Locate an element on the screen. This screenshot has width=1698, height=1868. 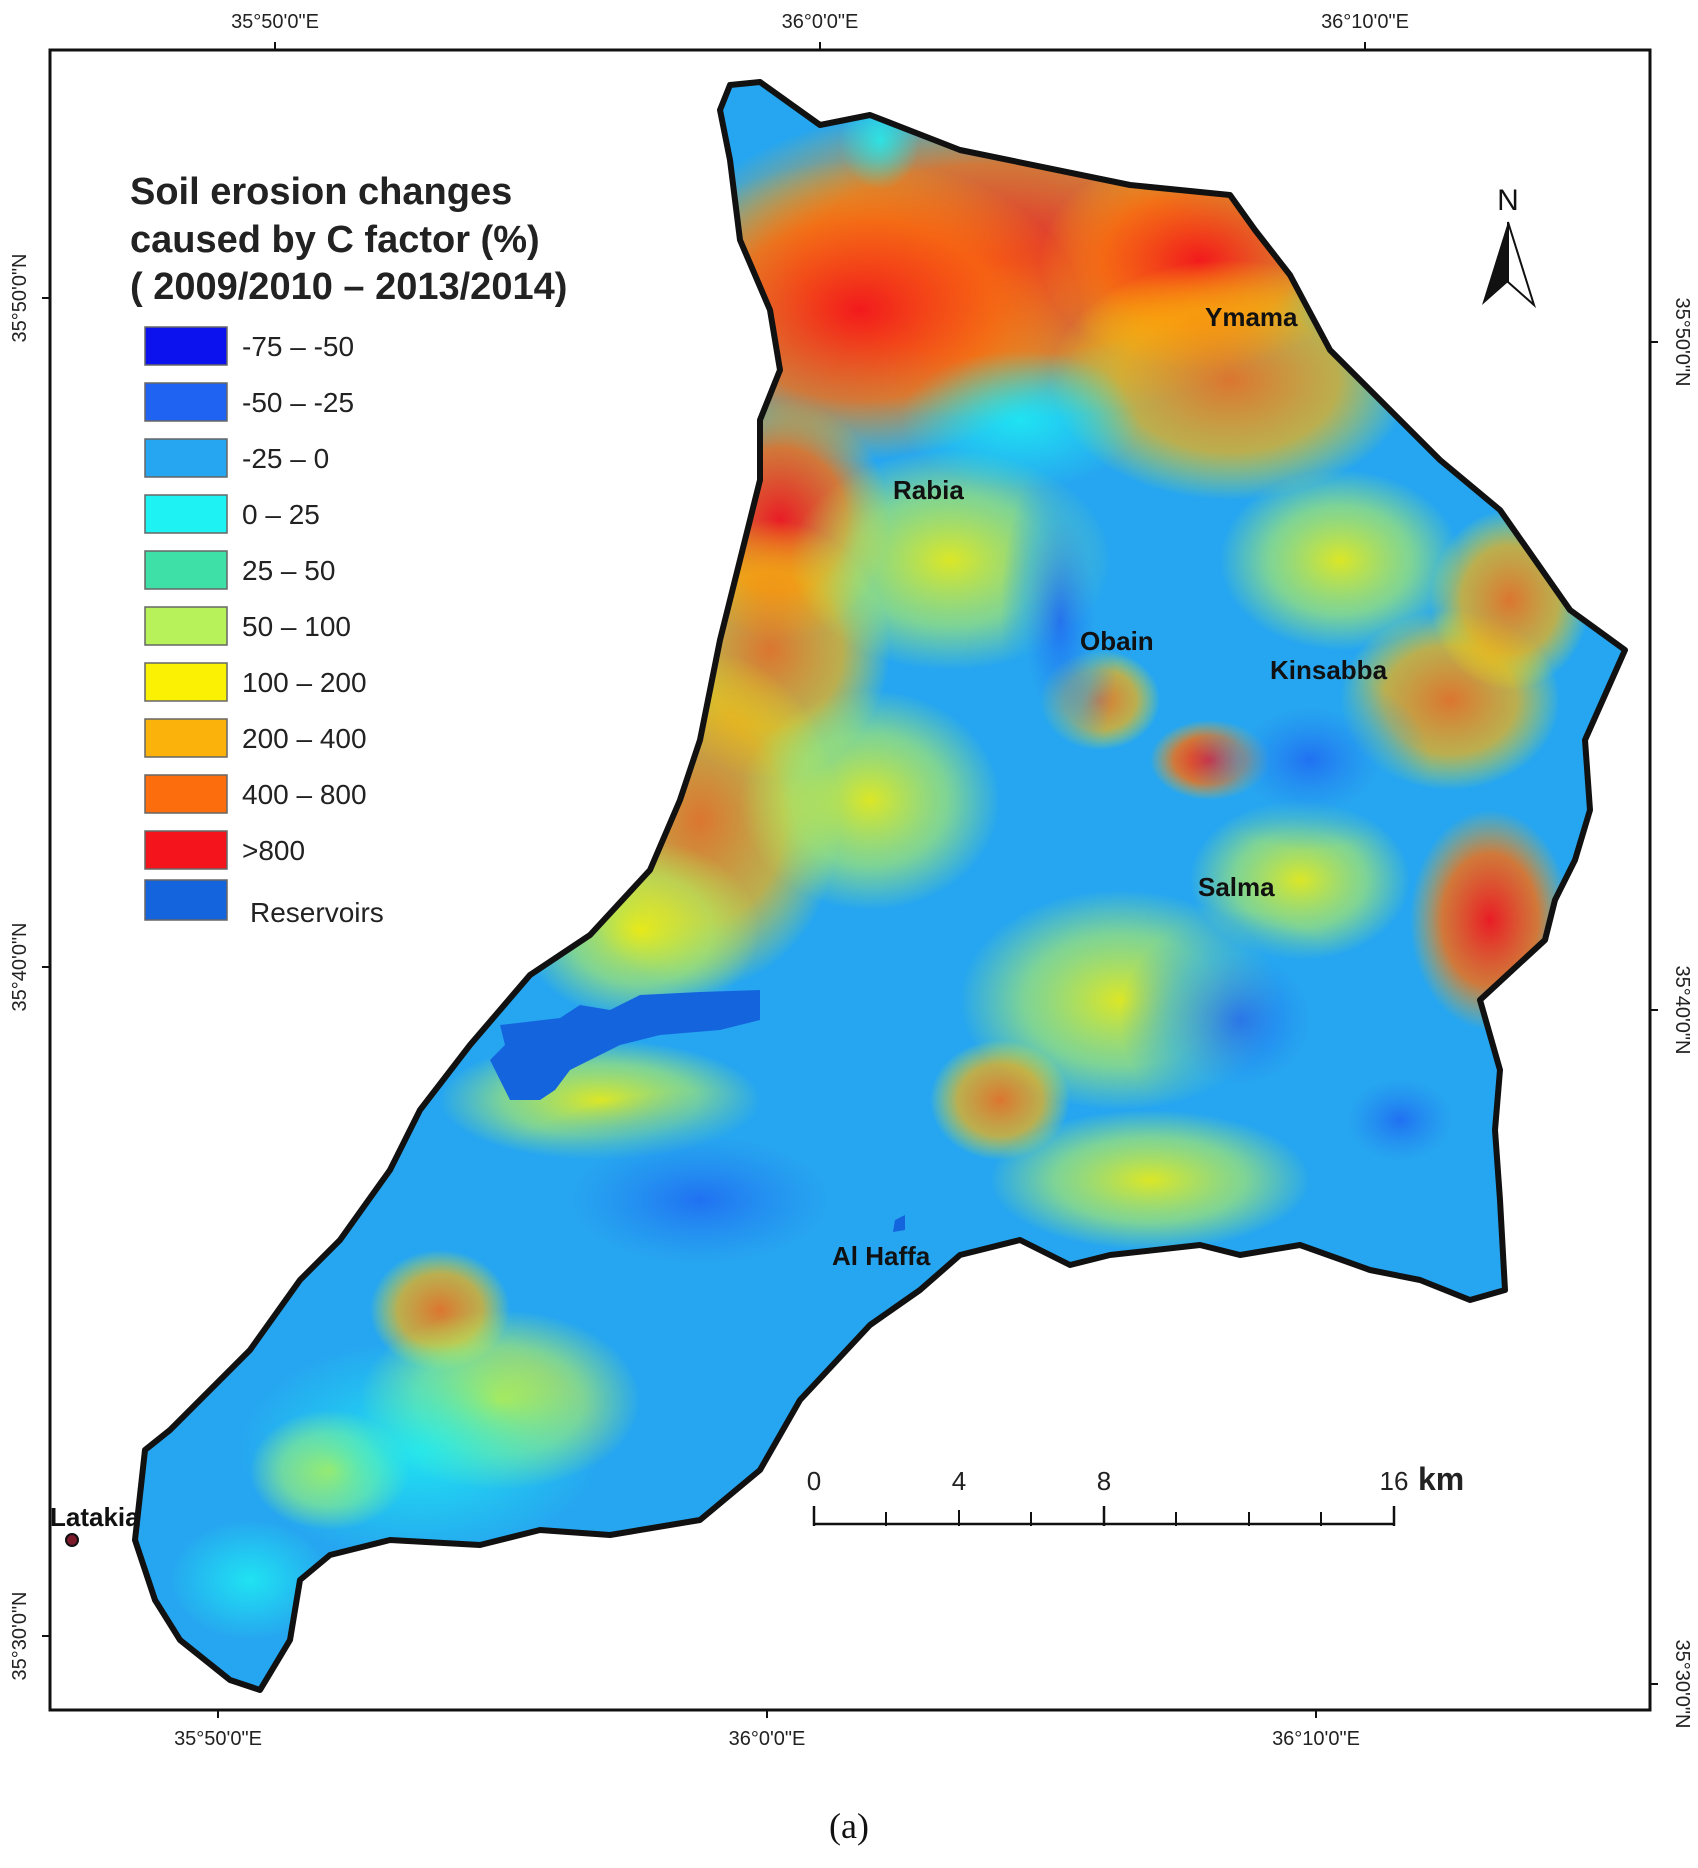
place-rabia: Rabia is located at coordinates (928, 490).